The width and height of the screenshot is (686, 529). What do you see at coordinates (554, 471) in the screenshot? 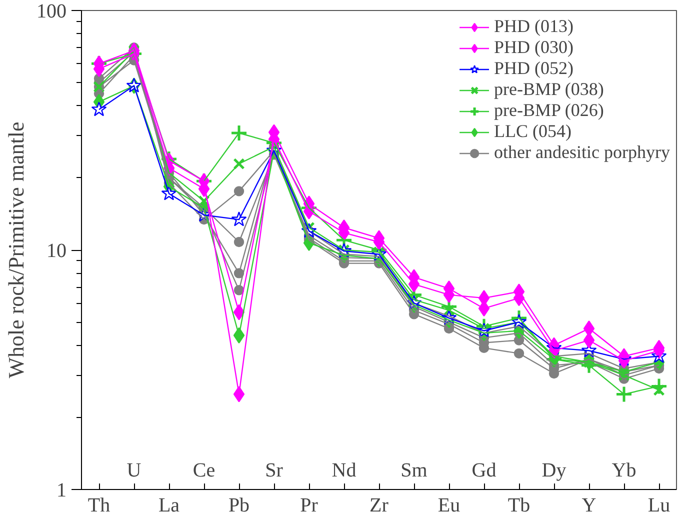
I see `x-tick-label: Dy` at bounding box center [554, 471].